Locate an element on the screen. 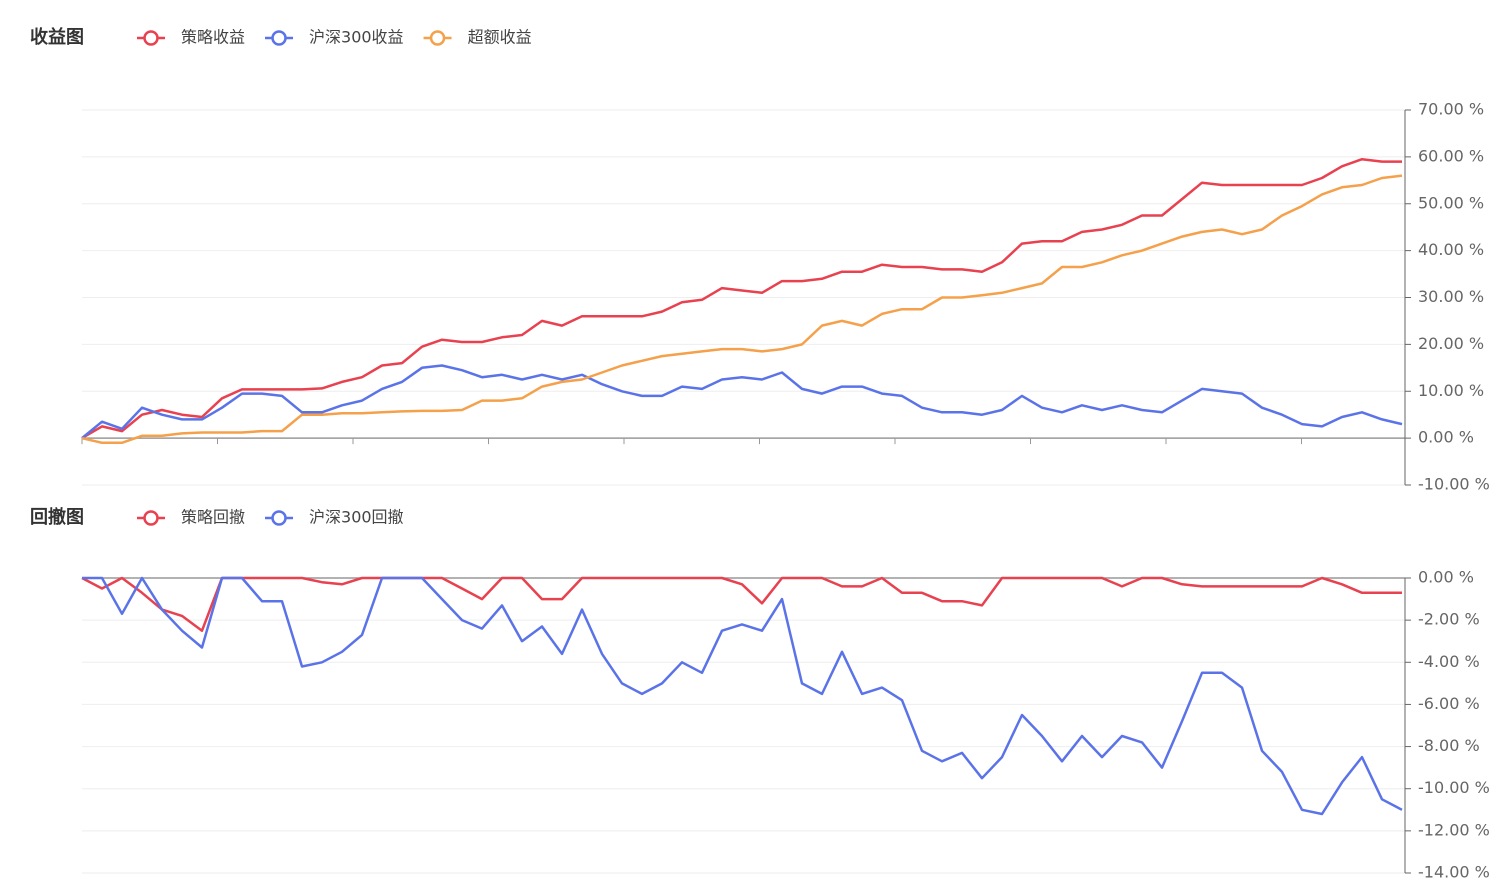 The height and width of the screenshot is (892, 1503). legend-label: 策略回撤 is located at coordinates (213, 517).